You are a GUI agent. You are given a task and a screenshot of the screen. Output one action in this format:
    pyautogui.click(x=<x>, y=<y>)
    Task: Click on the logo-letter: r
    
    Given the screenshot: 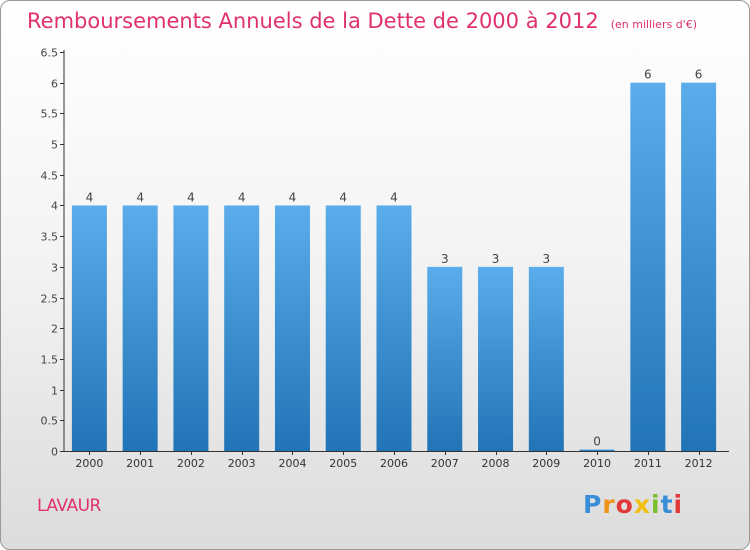 What is the action you would take?
    pyautogui.click(x=609, y=504)
    